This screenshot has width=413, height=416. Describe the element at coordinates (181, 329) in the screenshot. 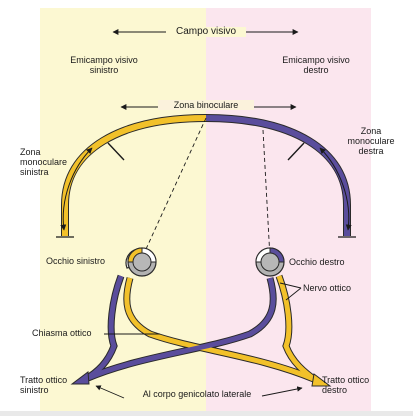

I see `right-eye-crossing-fibers` at that location.